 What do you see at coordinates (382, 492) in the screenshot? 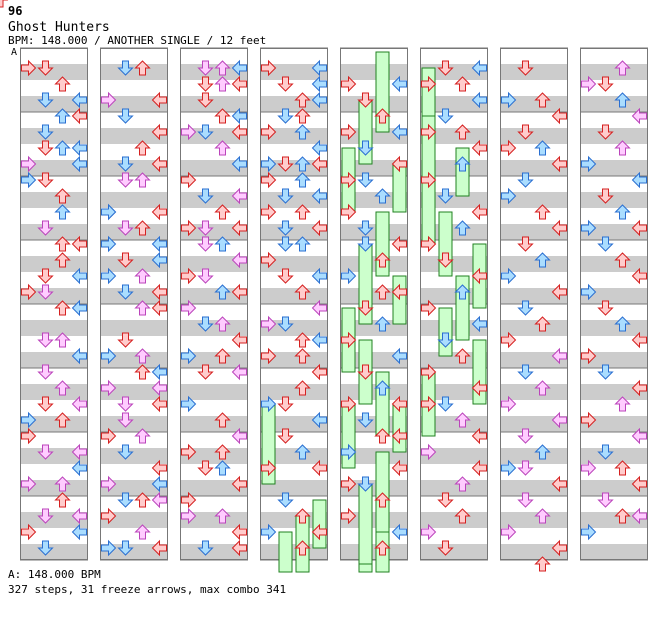
I see `freeze-arrow` at bounding box center [382, 492].